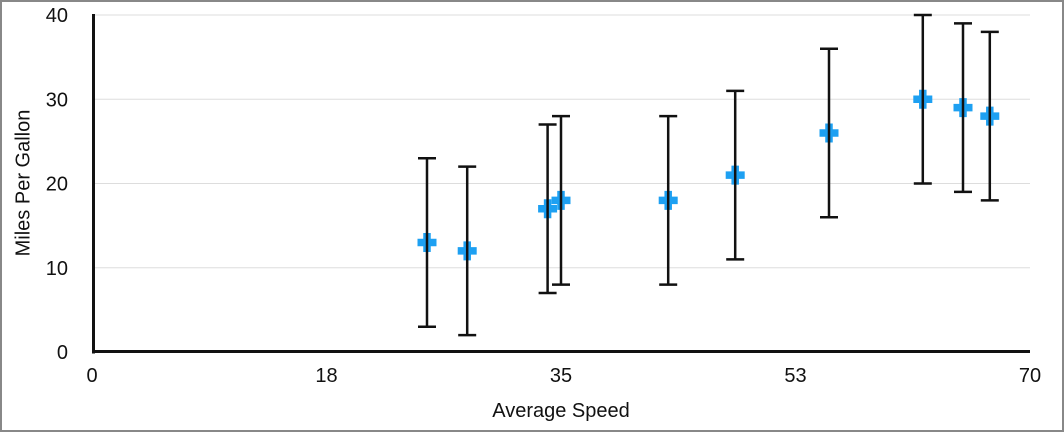 Image resolution: width=1064 pixels, height=432 pixels. I want to click on x-tick-label: 70, so click(1030, 376).